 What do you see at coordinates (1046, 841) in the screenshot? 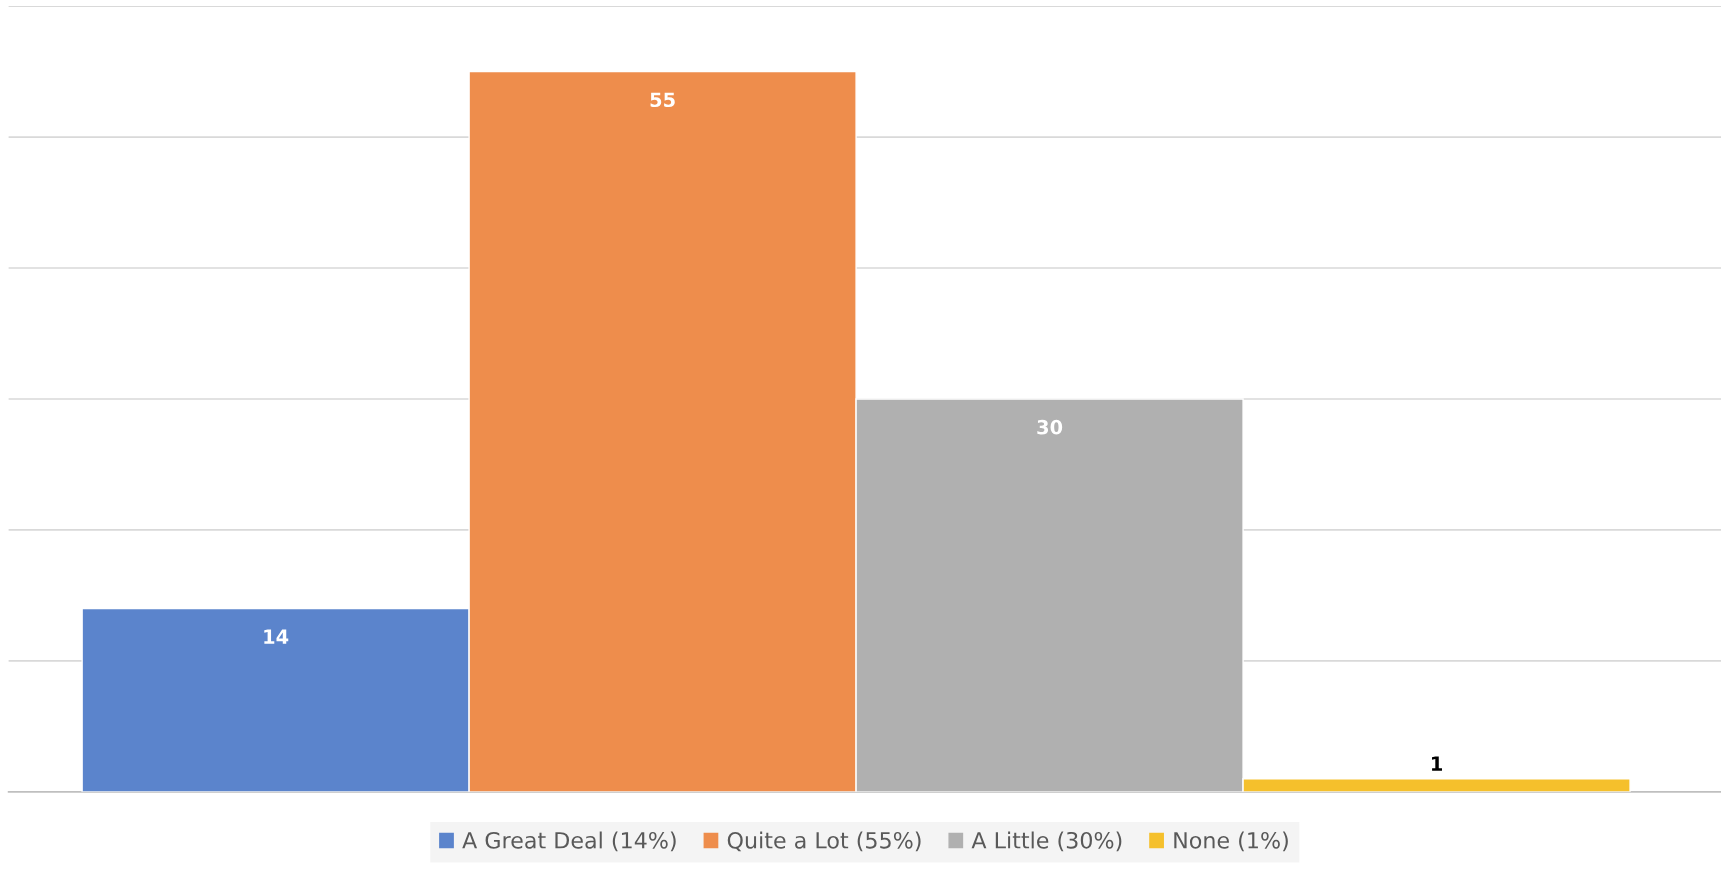
I see `legend-label: A Little (30%)` at bounding box center [1046, 841].